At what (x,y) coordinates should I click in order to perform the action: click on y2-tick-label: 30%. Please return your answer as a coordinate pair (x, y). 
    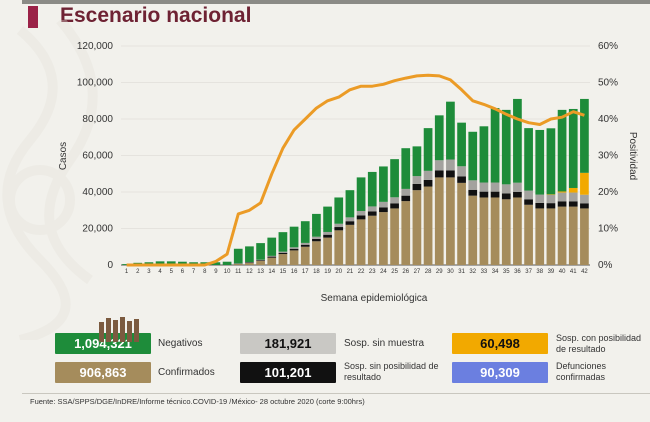
    Looking at the image, I should click on (608, 156).